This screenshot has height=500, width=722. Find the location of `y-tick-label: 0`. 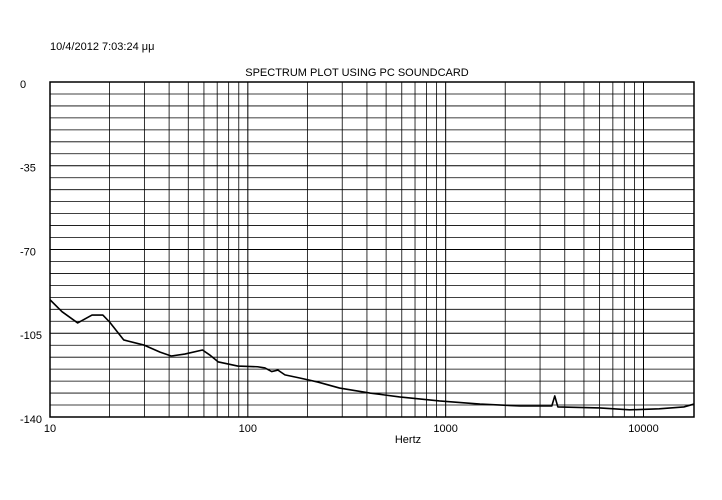

y-tick-label: 0 is located at coordinates (23, 85).